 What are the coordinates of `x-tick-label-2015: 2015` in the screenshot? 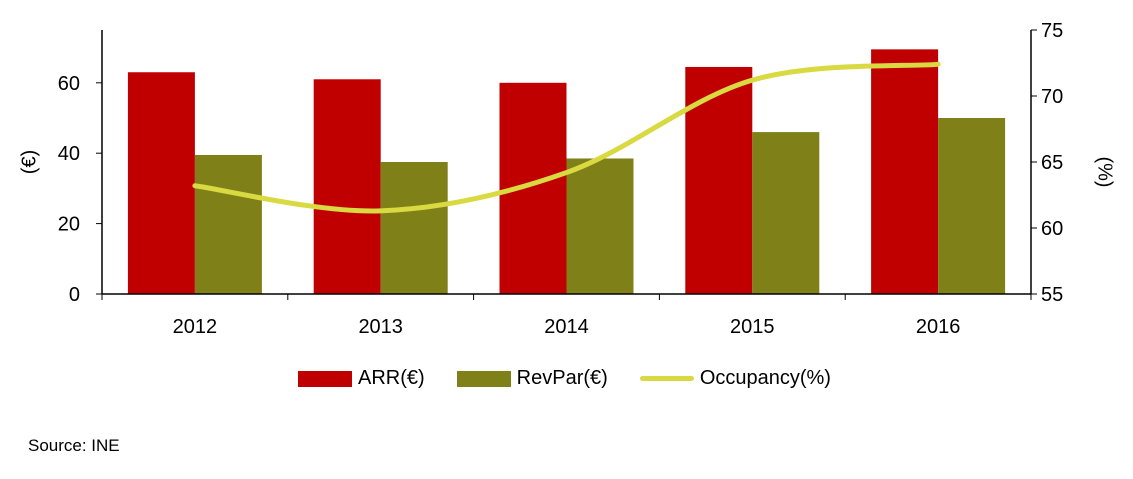 It's located at (752, 327).